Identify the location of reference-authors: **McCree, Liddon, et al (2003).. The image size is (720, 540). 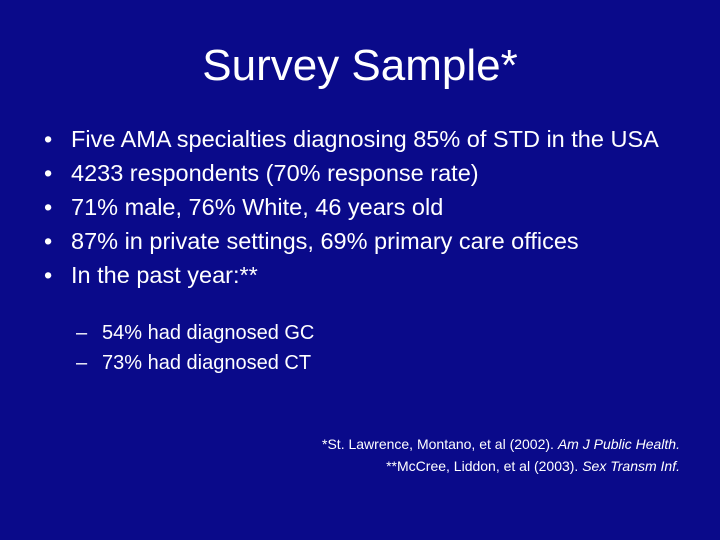
(484, 466).